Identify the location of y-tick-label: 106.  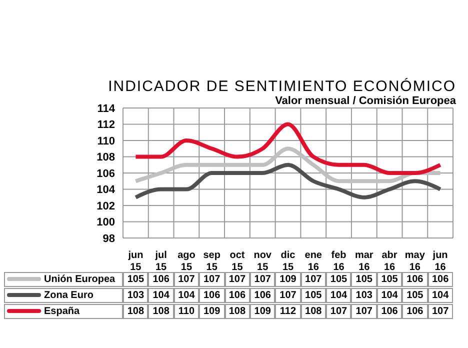
(105, 174).